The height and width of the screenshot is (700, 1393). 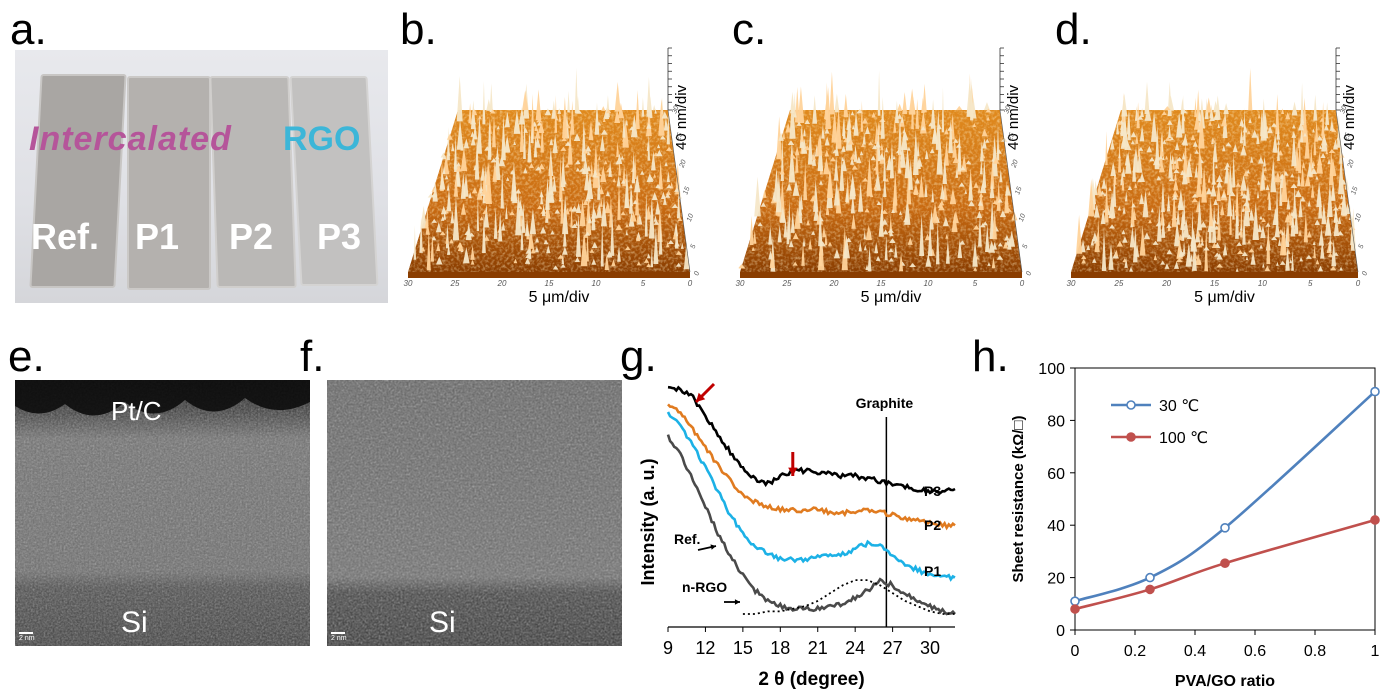 I want to click on sheet-y-tick-label: 20, so click(x=1056, y=579).